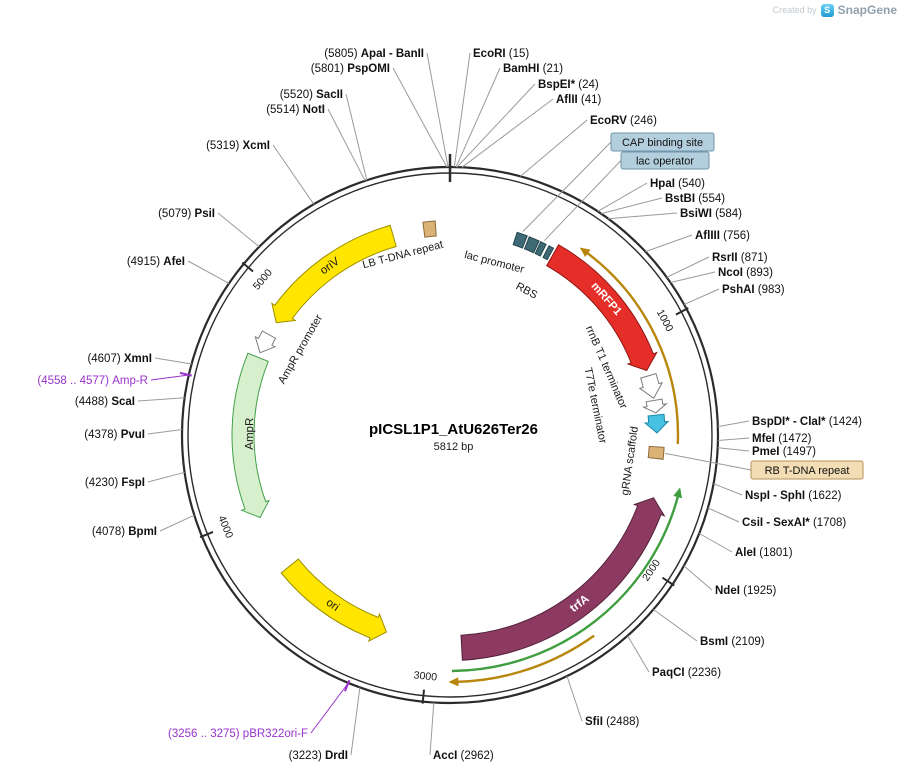  What do you see at coordinates (686, 673) in the screenshot?
I see `enzyme-label-PaqCI: PaqCI (2236)` at bounding box center [686, 673].